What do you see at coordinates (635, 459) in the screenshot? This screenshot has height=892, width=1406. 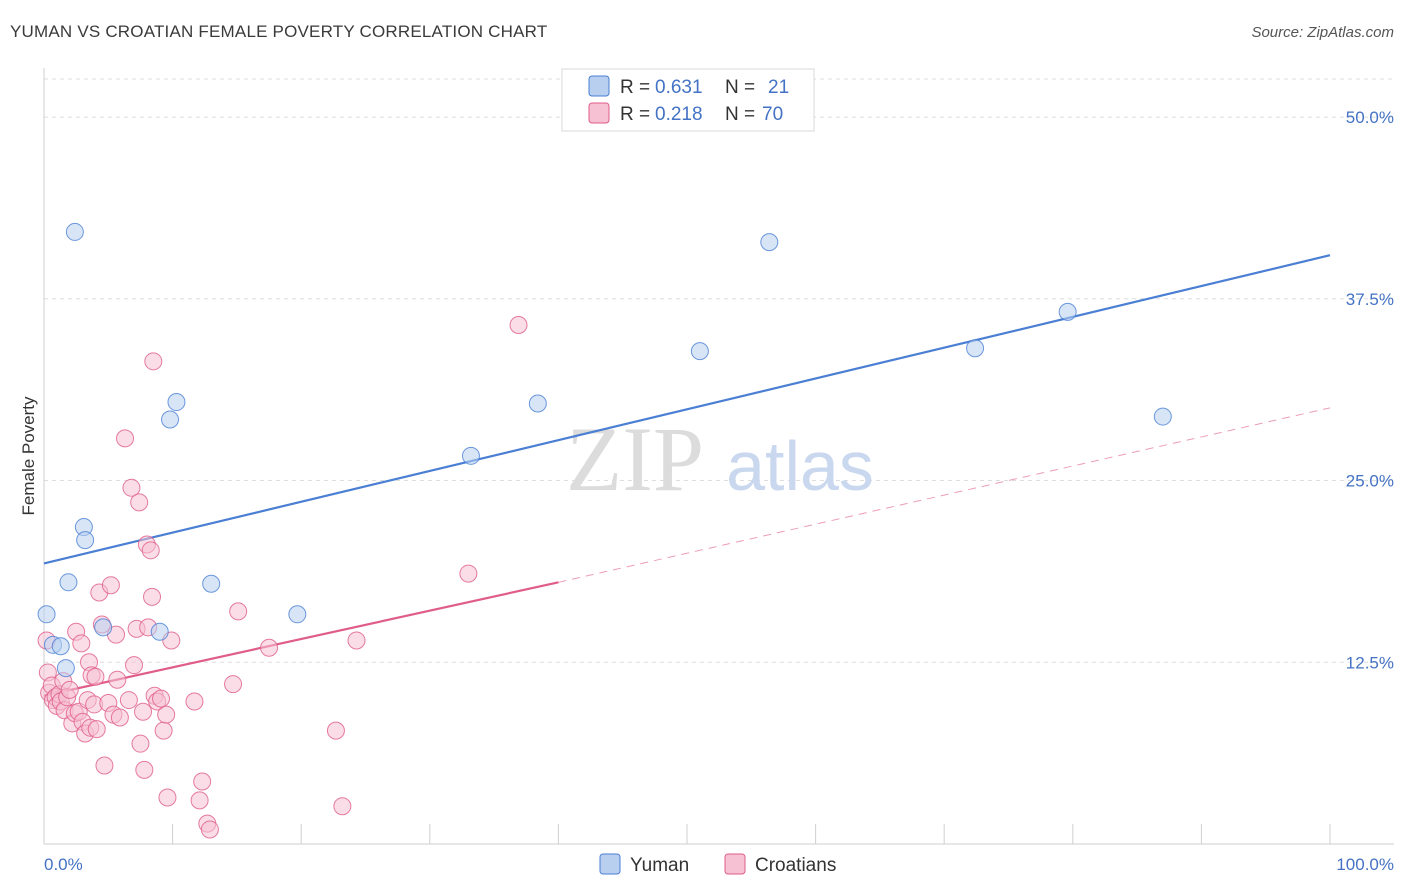 I see `watermark-zip: ZIP` at bounding box center [635, 459].